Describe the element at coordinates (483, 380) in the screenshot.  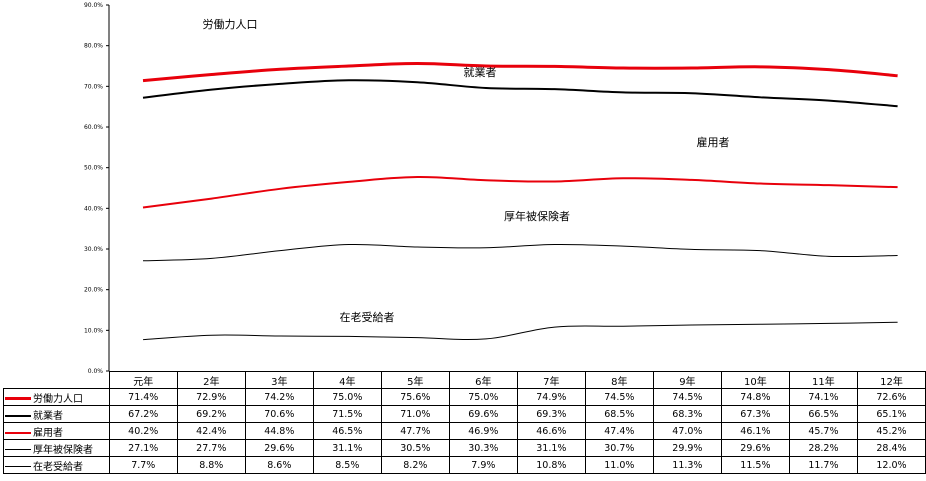
I see `category-header: 6年` at that location.